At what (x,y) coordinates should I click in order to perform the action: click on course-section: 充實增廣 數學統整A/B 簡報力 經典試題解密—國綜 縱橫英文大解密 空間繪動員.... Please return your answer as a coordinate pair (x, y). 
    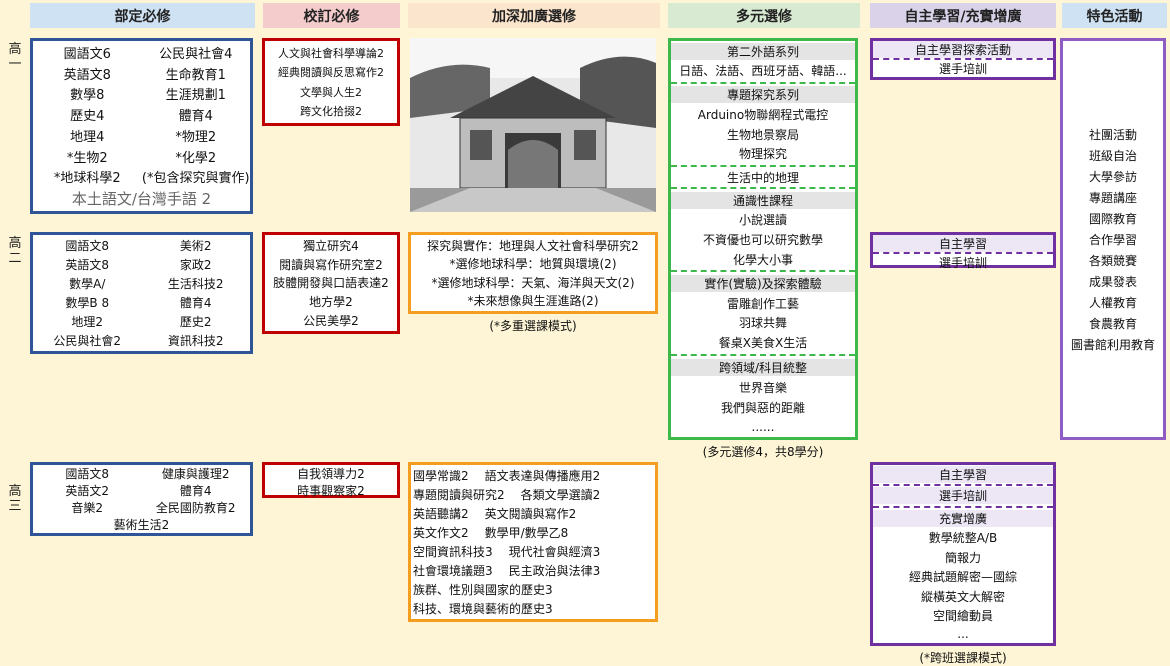
    Looking at the image, I should click on (963, 574).